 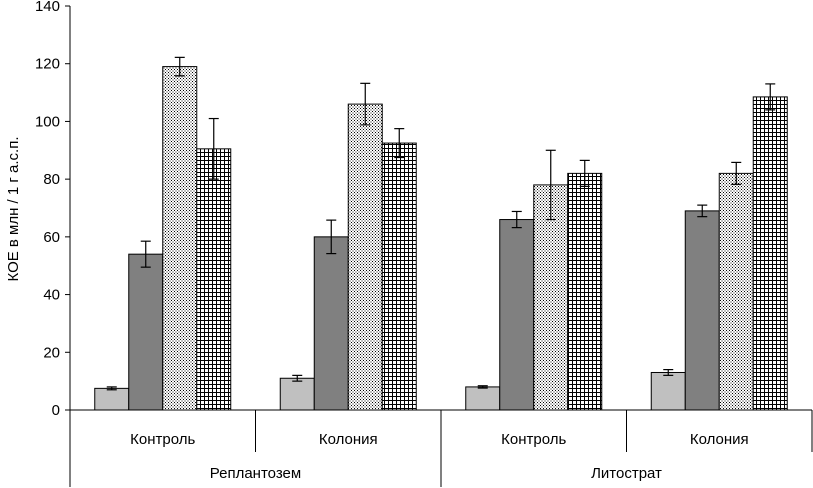 I want to click on y-tick-label: 120, so click(x=47, y=64).